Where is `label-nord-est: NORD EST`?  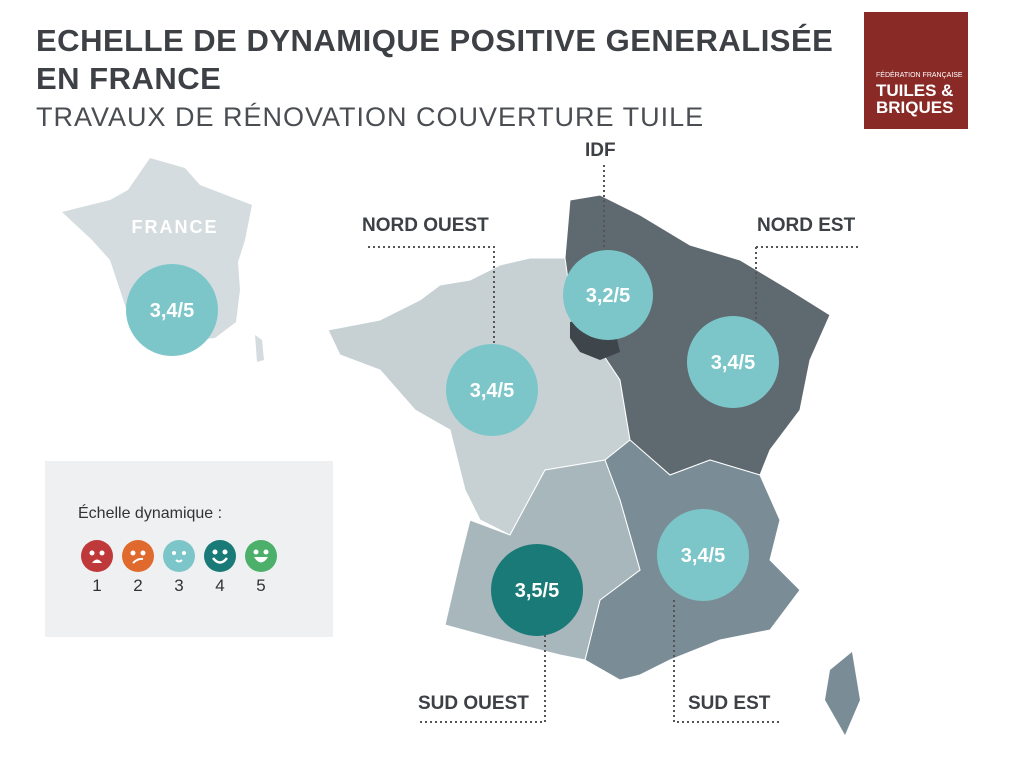 label-nord-est: NORD EST is located at coordinates (806, 225).